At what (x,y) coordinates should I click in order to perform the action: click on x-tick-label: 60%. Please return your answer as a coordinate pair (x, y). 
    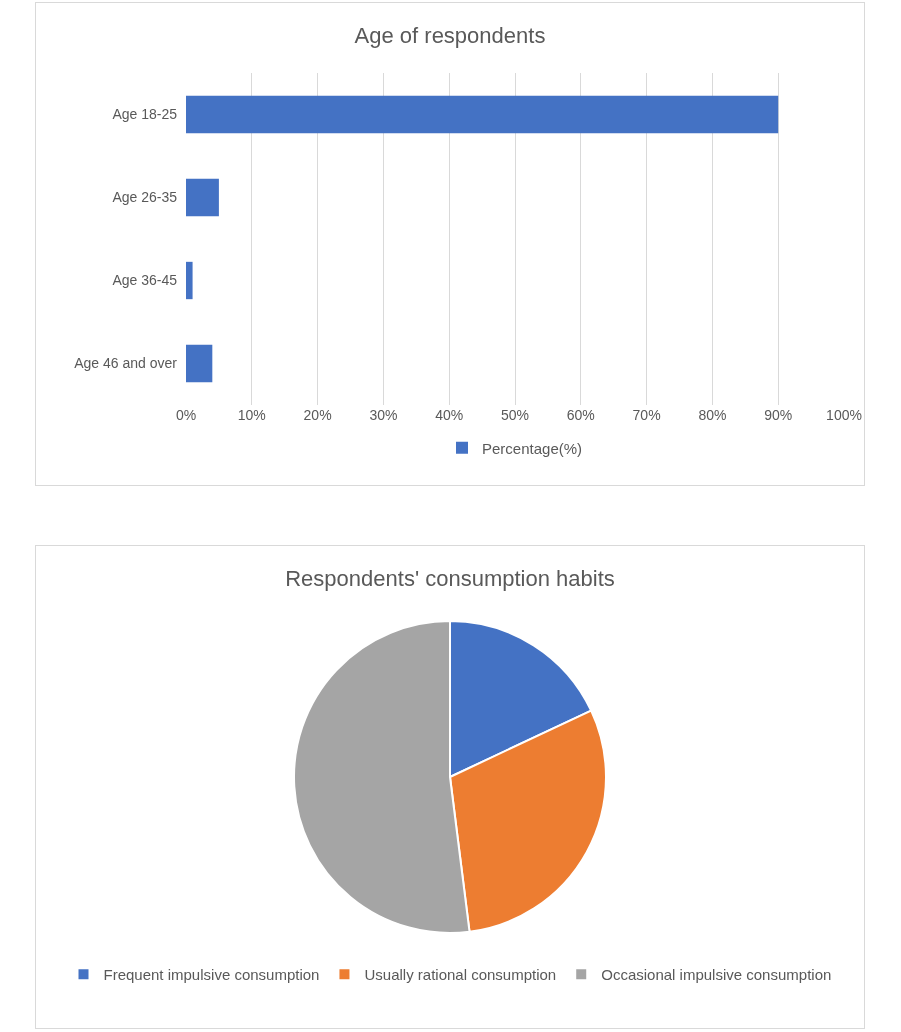
    Looking at the image, I should click on (580, 415).